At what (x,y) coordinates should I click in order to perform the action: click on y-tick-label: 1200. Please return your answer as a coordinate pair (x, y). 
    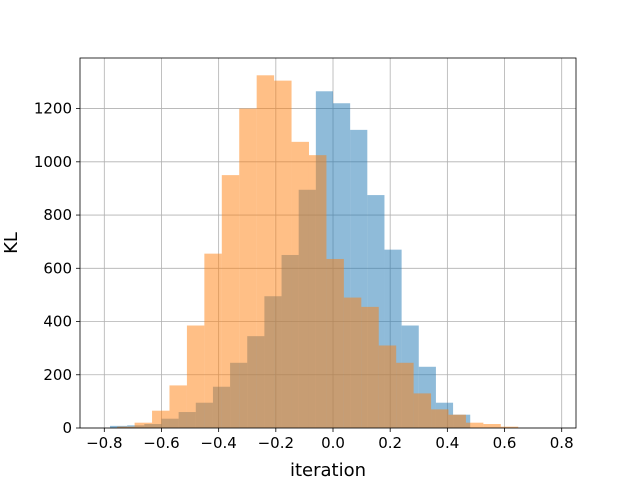
    Looking at the image, I should click on (53, 109).